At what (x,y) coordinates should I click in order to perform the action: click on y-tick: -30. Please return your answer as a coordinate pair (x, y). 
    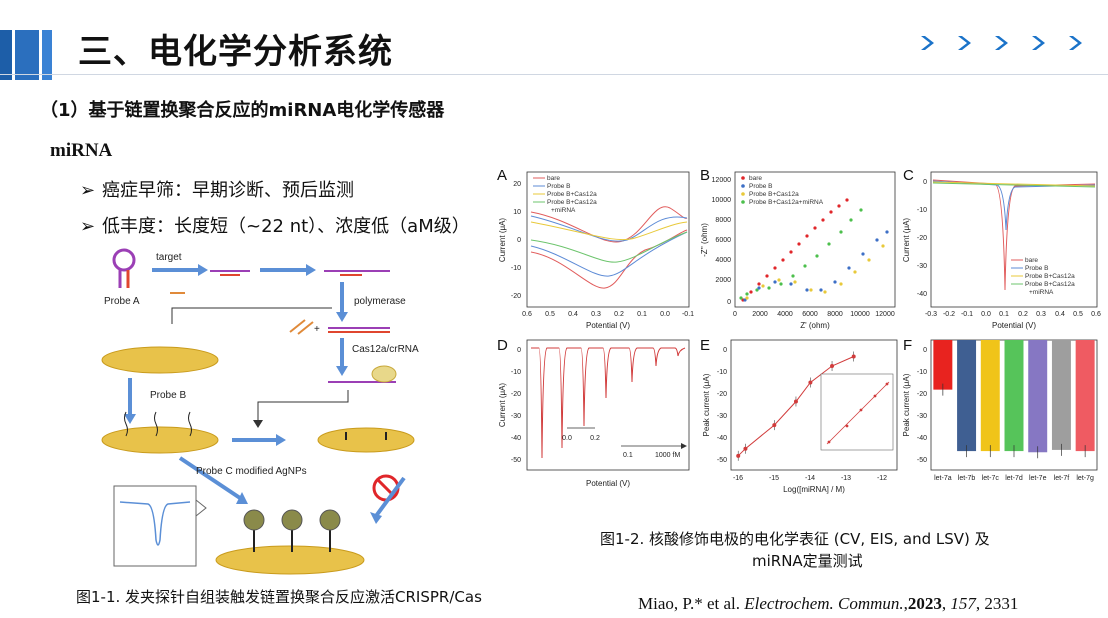
    Looking at the image, I should click on (922, 416).